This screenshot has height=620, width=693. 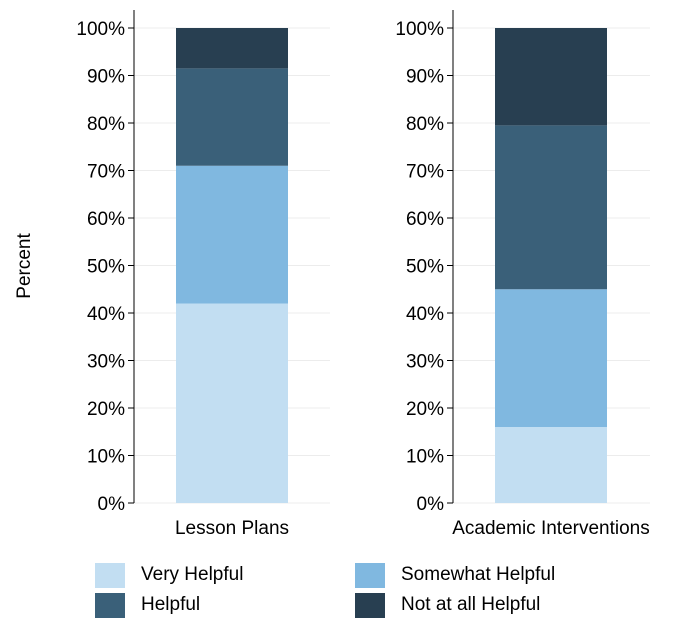 What do you see at coordinates (232, 528) in the screenshot?
I see `x-category-label: Lesson Plans` at bounding box center [232, 528].